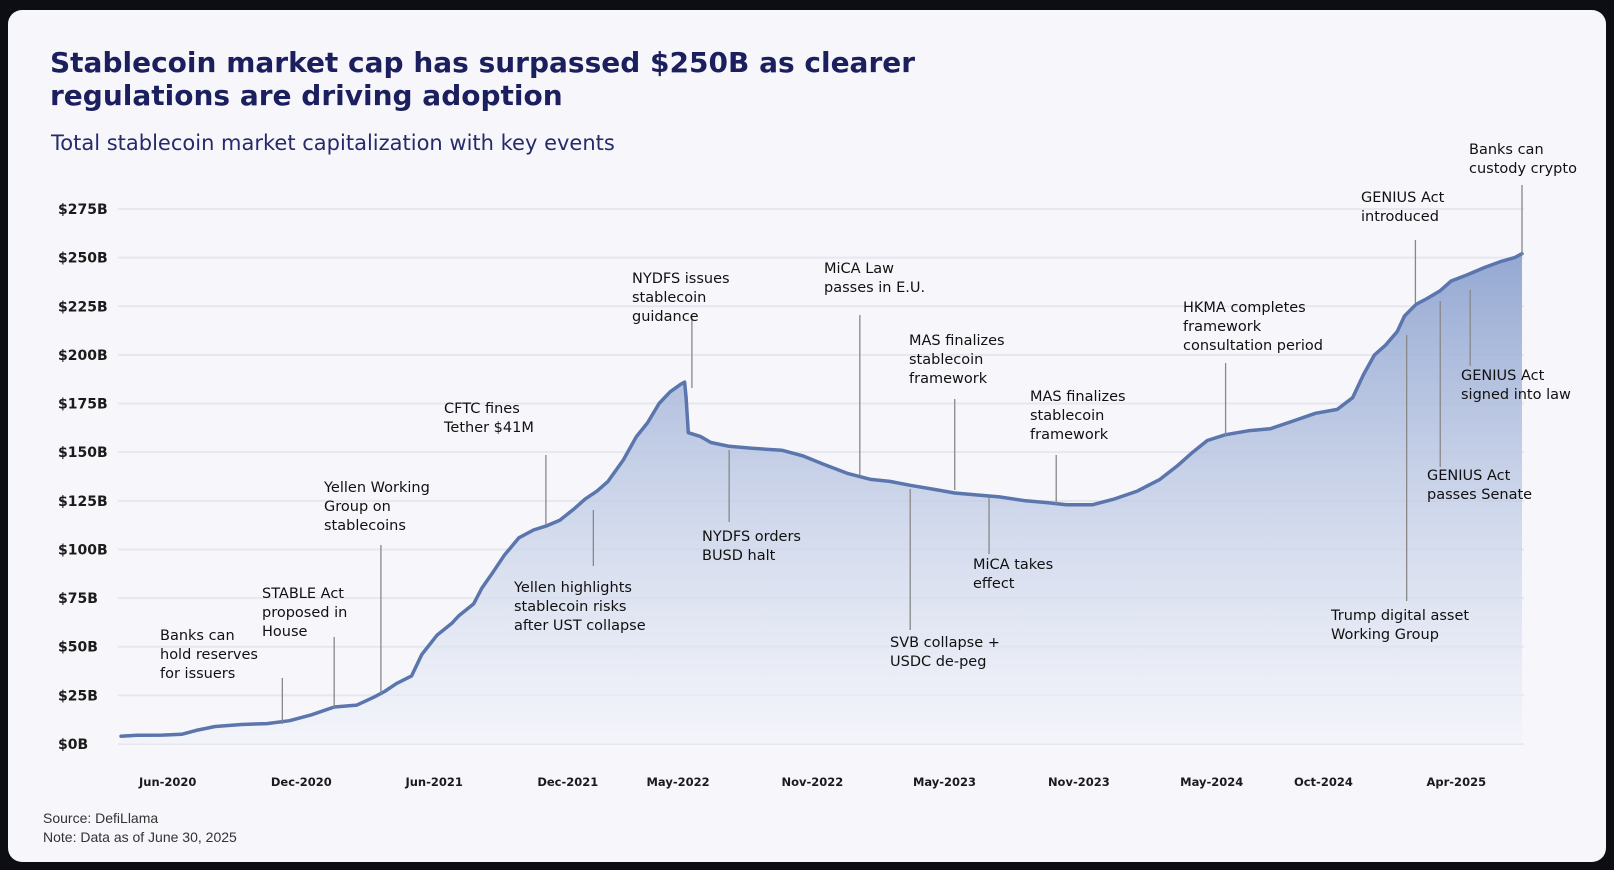 This screenshot has width=1614, height=870. I want to click on x-tick-label: Nov-2023, so click(1079, 782).